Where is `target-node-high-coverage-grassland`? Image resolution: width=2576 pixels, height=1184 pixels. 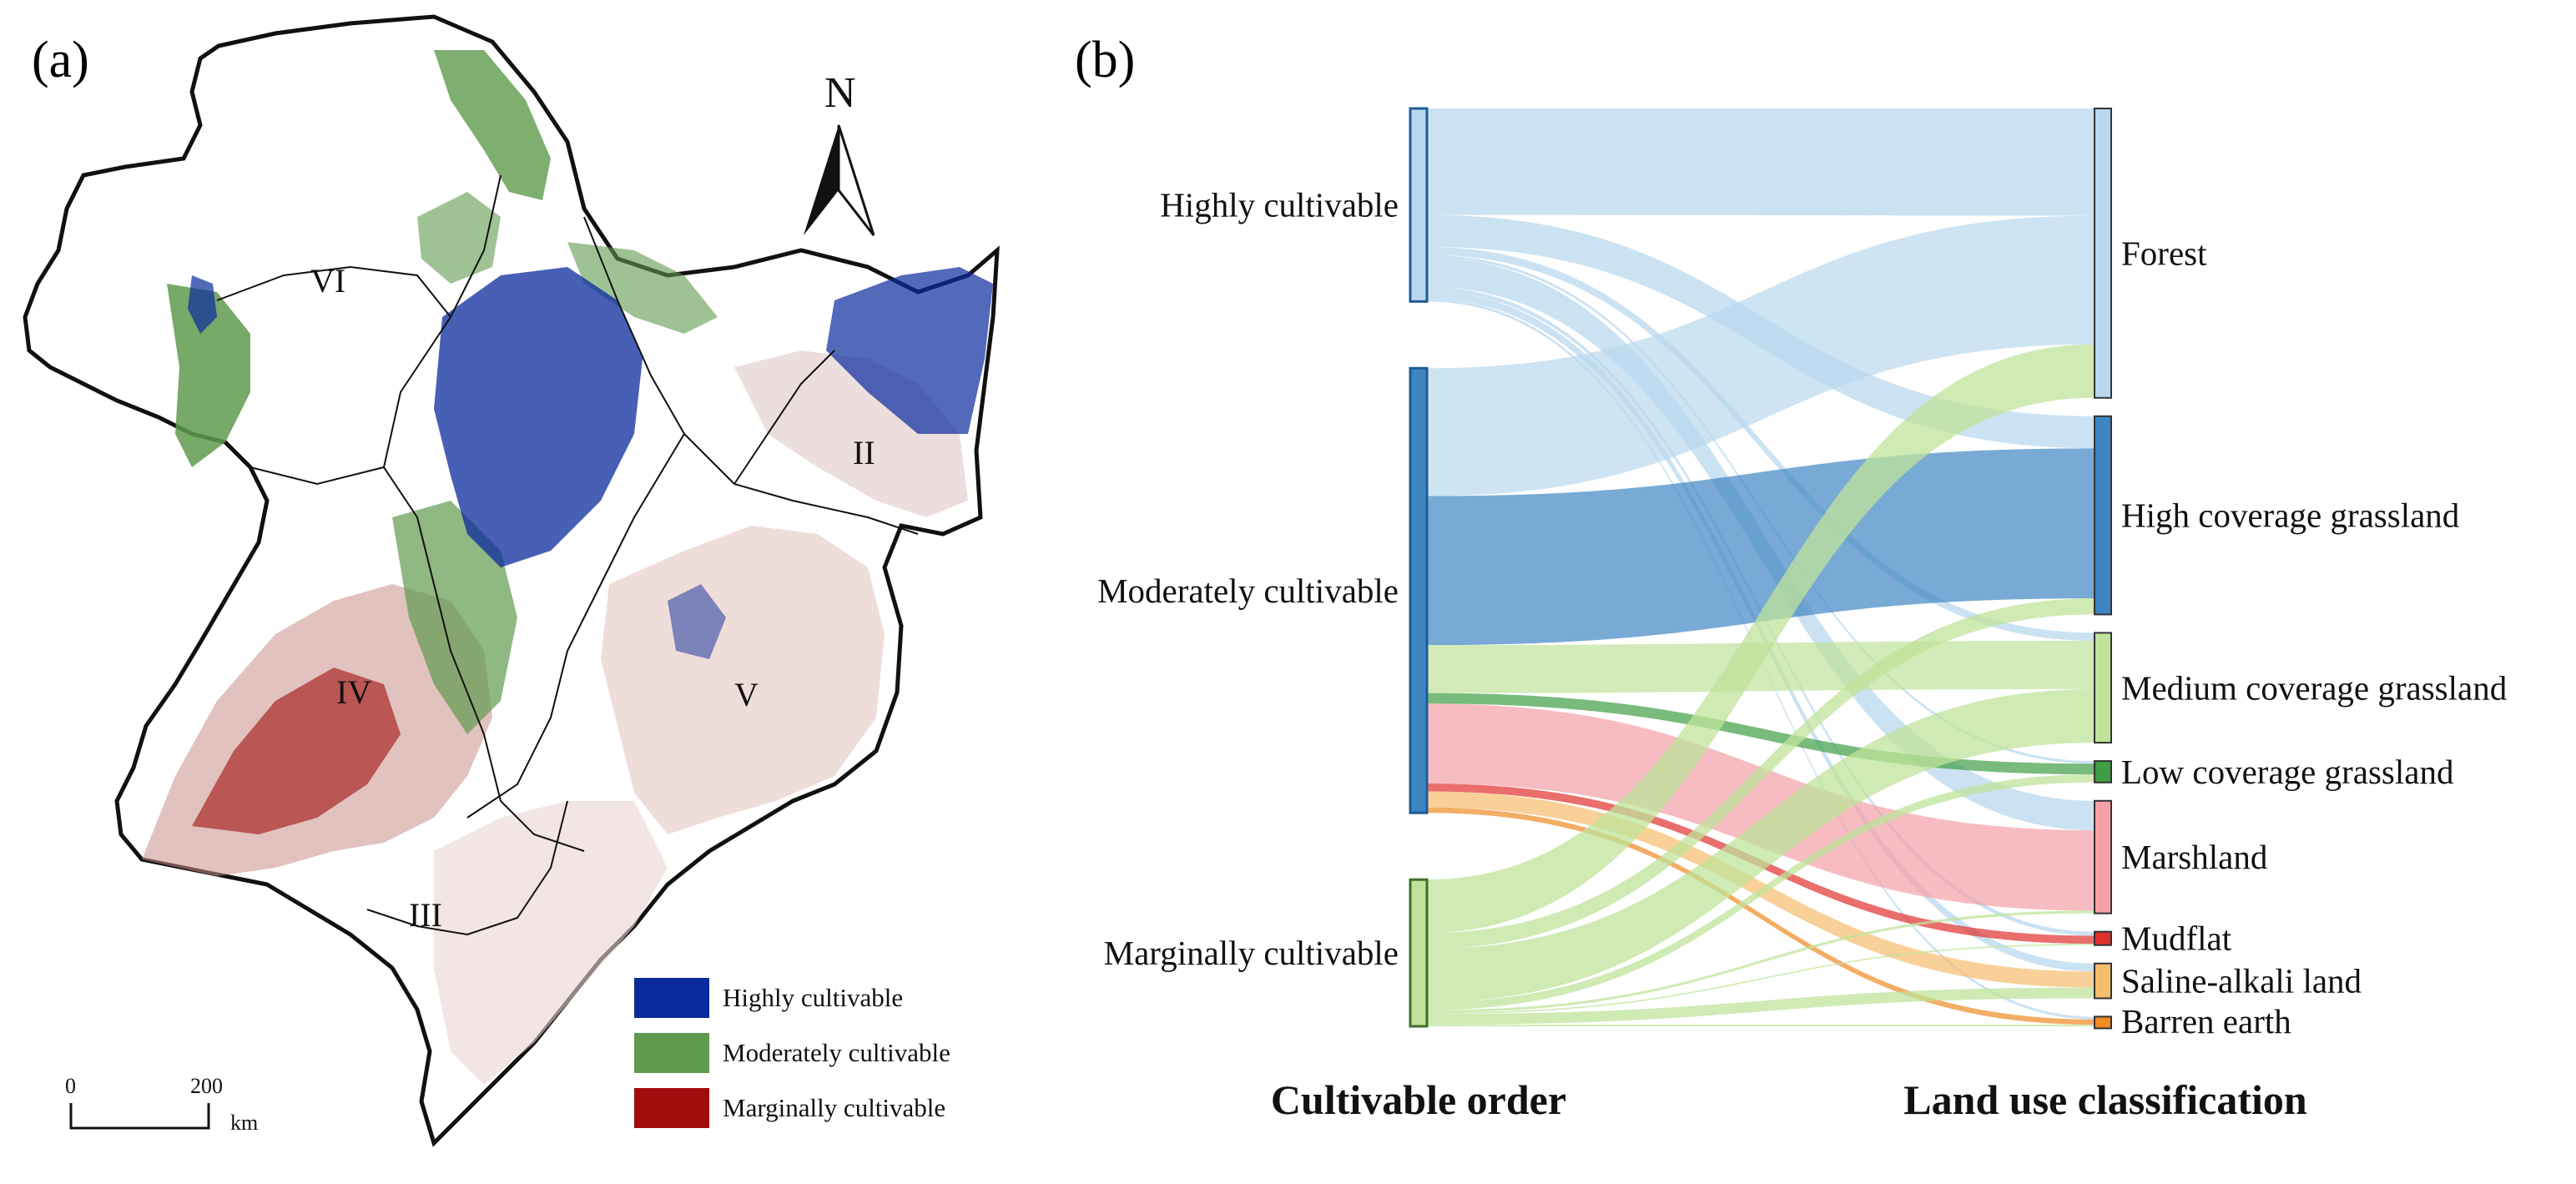
target-node-high-coverage-grassland is located at coordinates (2103, 516).